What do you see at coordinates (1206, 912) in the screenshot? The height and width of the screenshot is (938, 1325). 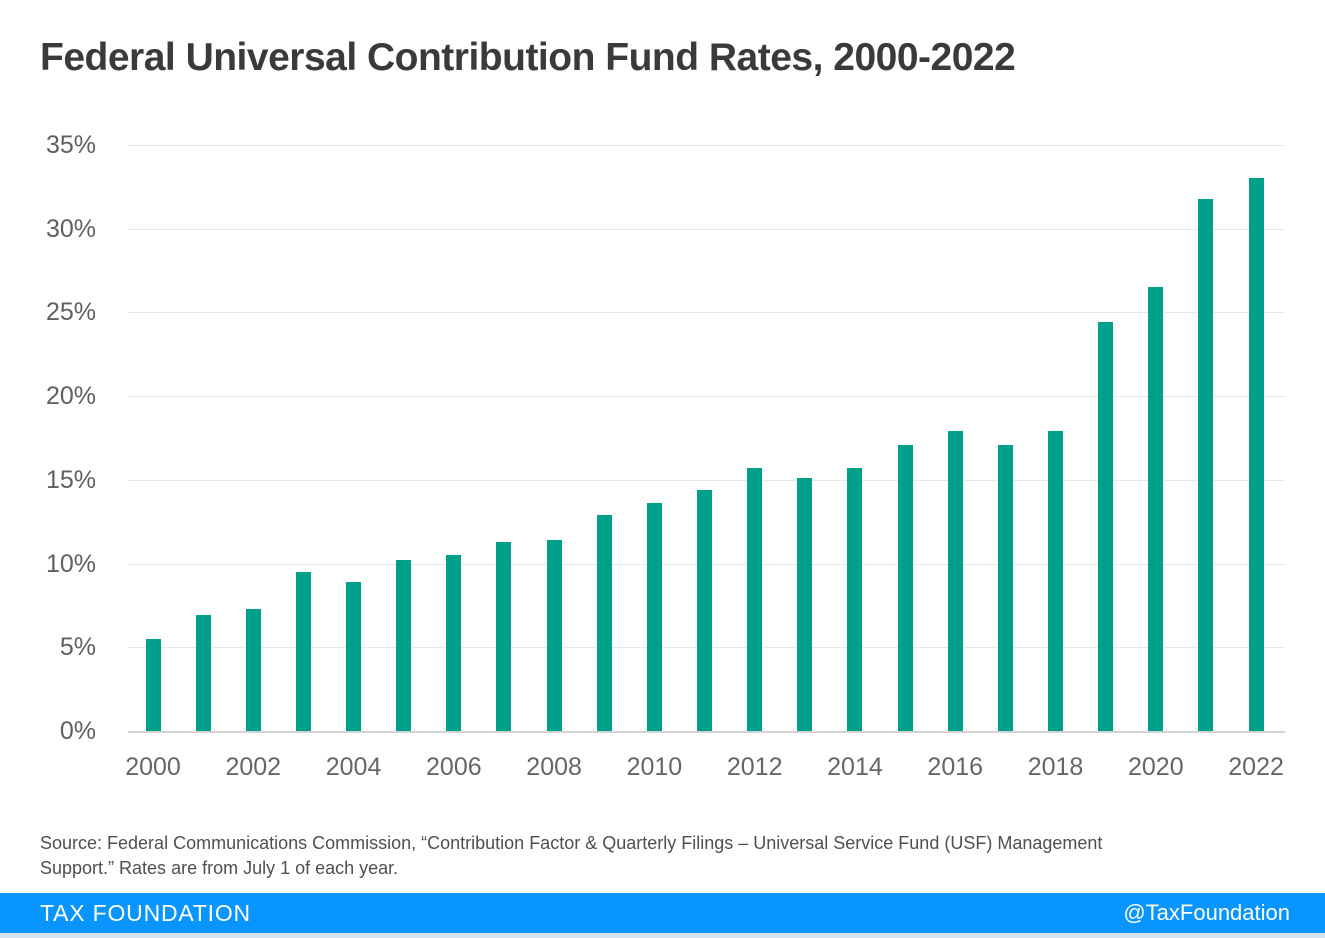 I see `twitter-handle: @TaxFoundation` at bounding box center [1206, 912].